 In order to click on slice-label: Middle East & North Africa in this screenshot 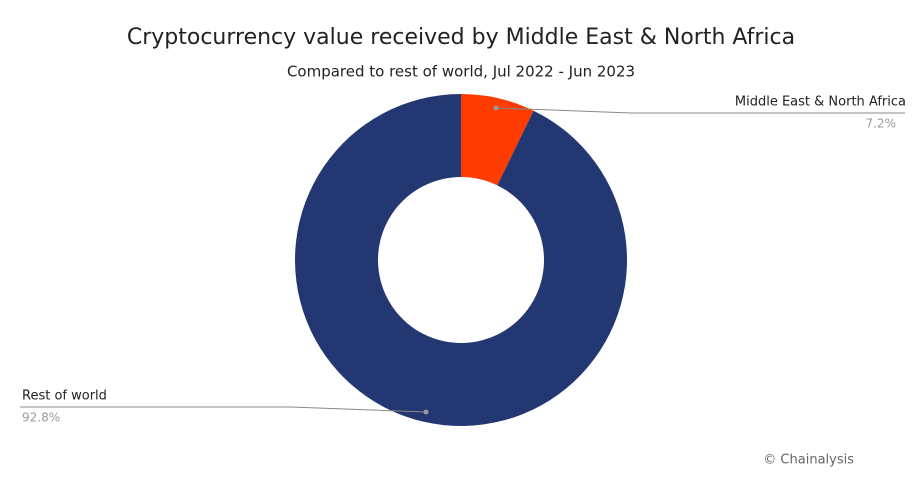, I will do `click(820, 102)`.